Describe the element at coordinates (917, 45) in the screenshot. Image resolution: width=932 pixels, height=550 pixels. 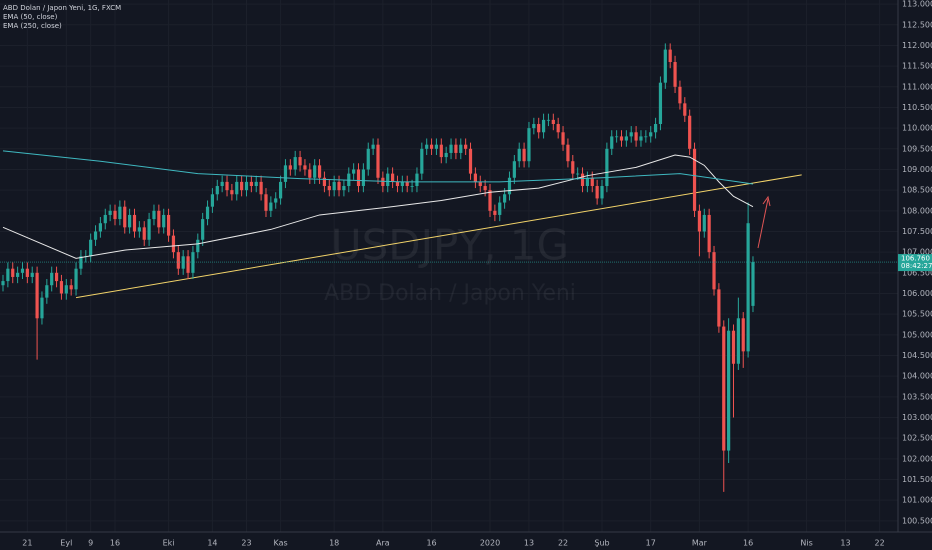
I see `y-tick-label: 112.000` at that location.